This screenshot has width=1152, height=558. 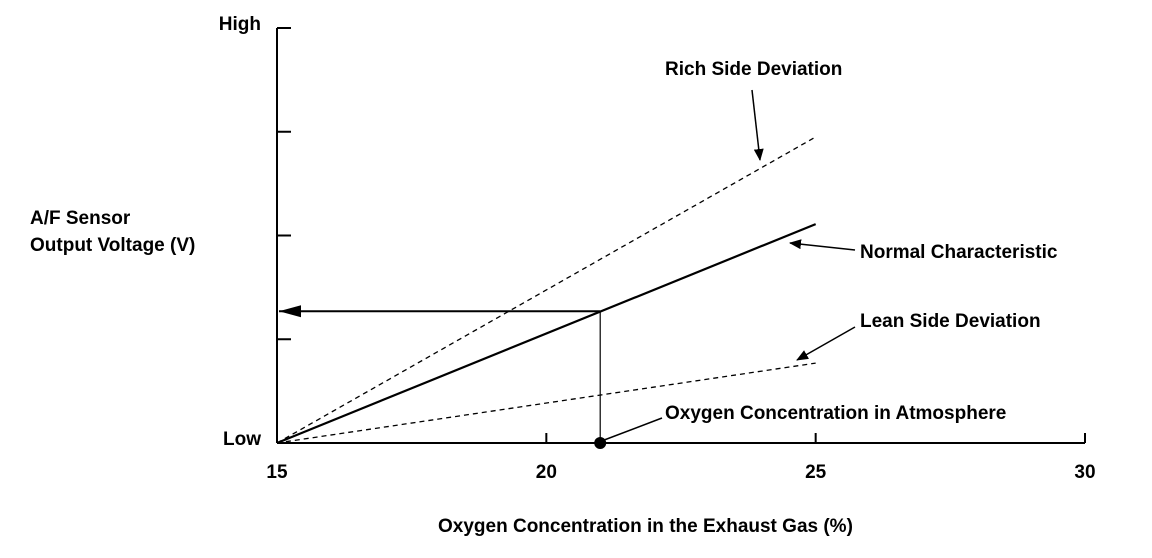 What do you see at coordinates (816, 472) in the screenshot?
I see `x-tick-label: 25` at bounding box center [816, 472].